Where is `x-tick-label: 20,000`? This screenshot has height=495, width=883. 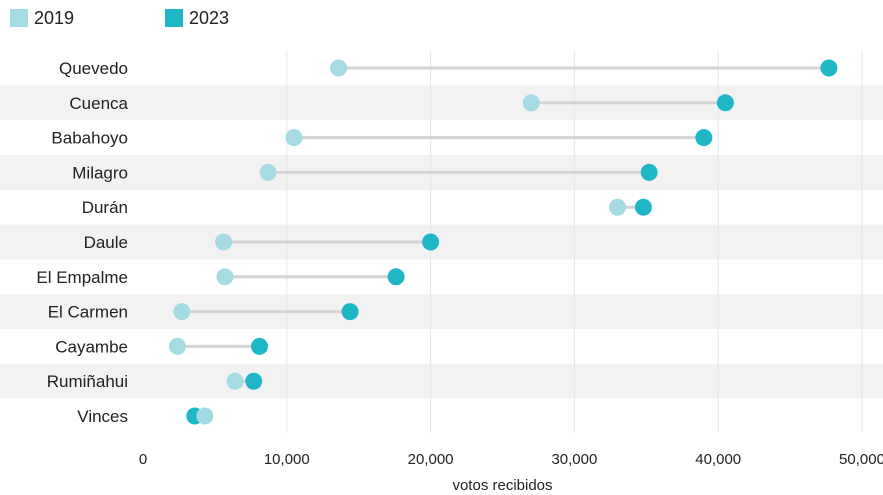 x-tick-label: 20,000 is located at coordinates (431, 459).